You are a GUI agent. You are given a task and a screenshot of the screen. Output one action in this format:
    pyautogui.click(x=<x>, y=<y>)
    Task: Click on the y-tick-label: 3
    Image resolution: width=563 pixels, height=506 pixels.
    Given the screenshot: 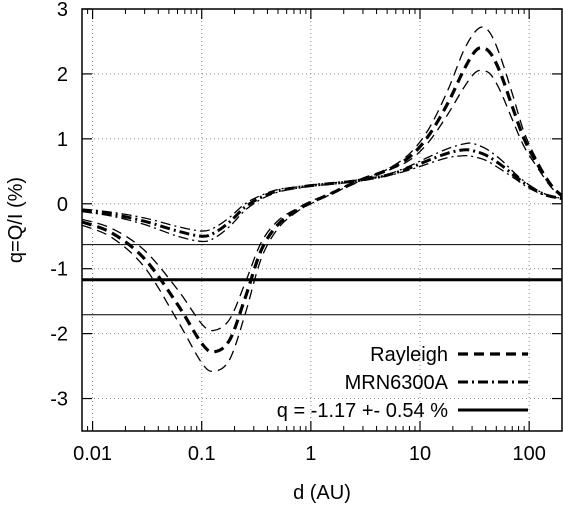 What is the action you would take?
    pyautogui.click(x=62, y=10)
    